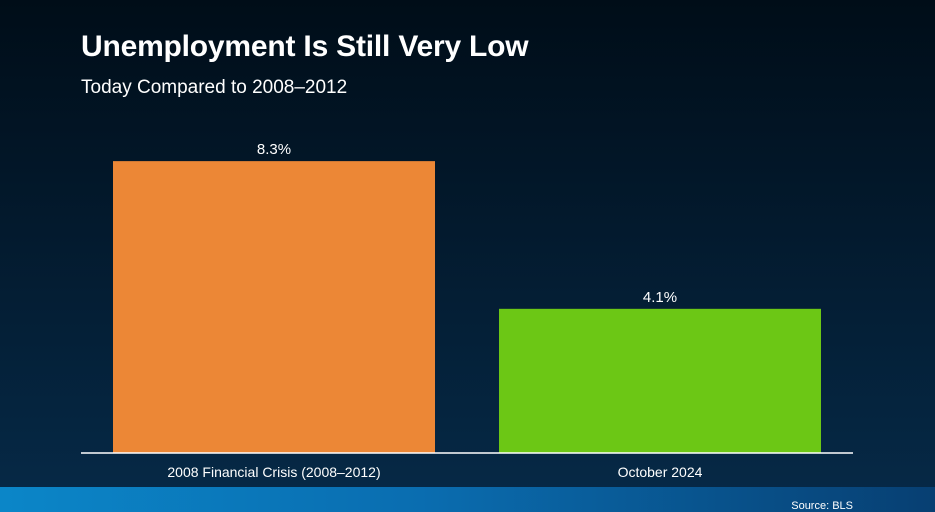 This screenshot has height=512, width=935. What do you see at coordinates (822, 506) in the screenshot?
I see `source-note: Source: BLS` at bounding box center [822, 506].